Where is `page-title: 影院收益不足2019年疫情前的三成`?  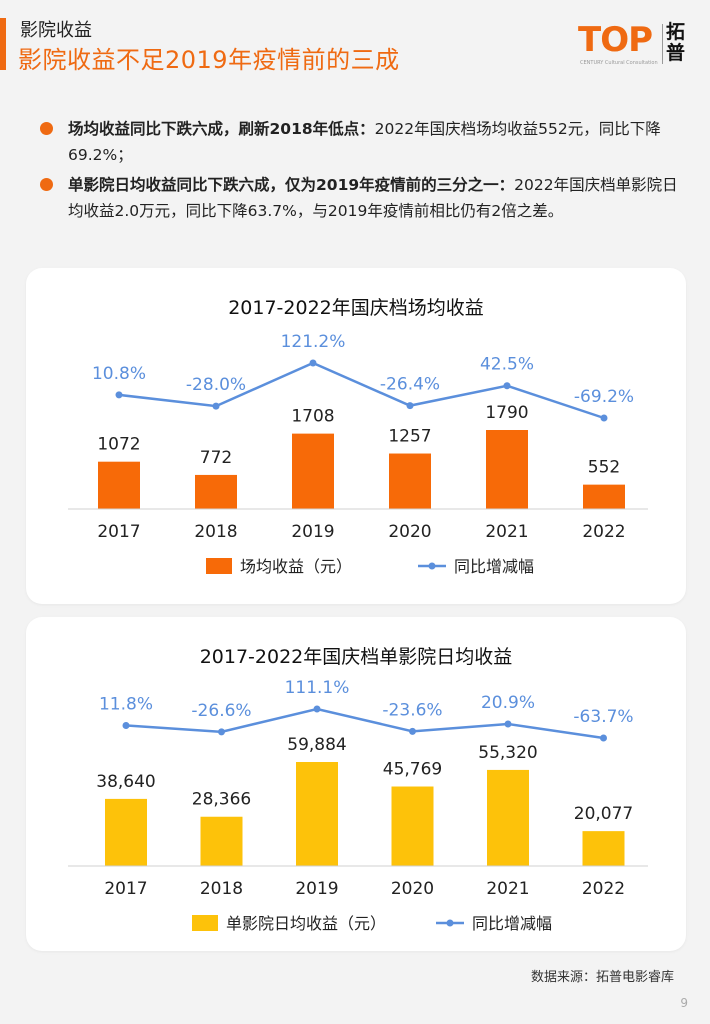
page-title: 影院收益不足2019年疫情前的三成 is located at coordinates (209, 60).